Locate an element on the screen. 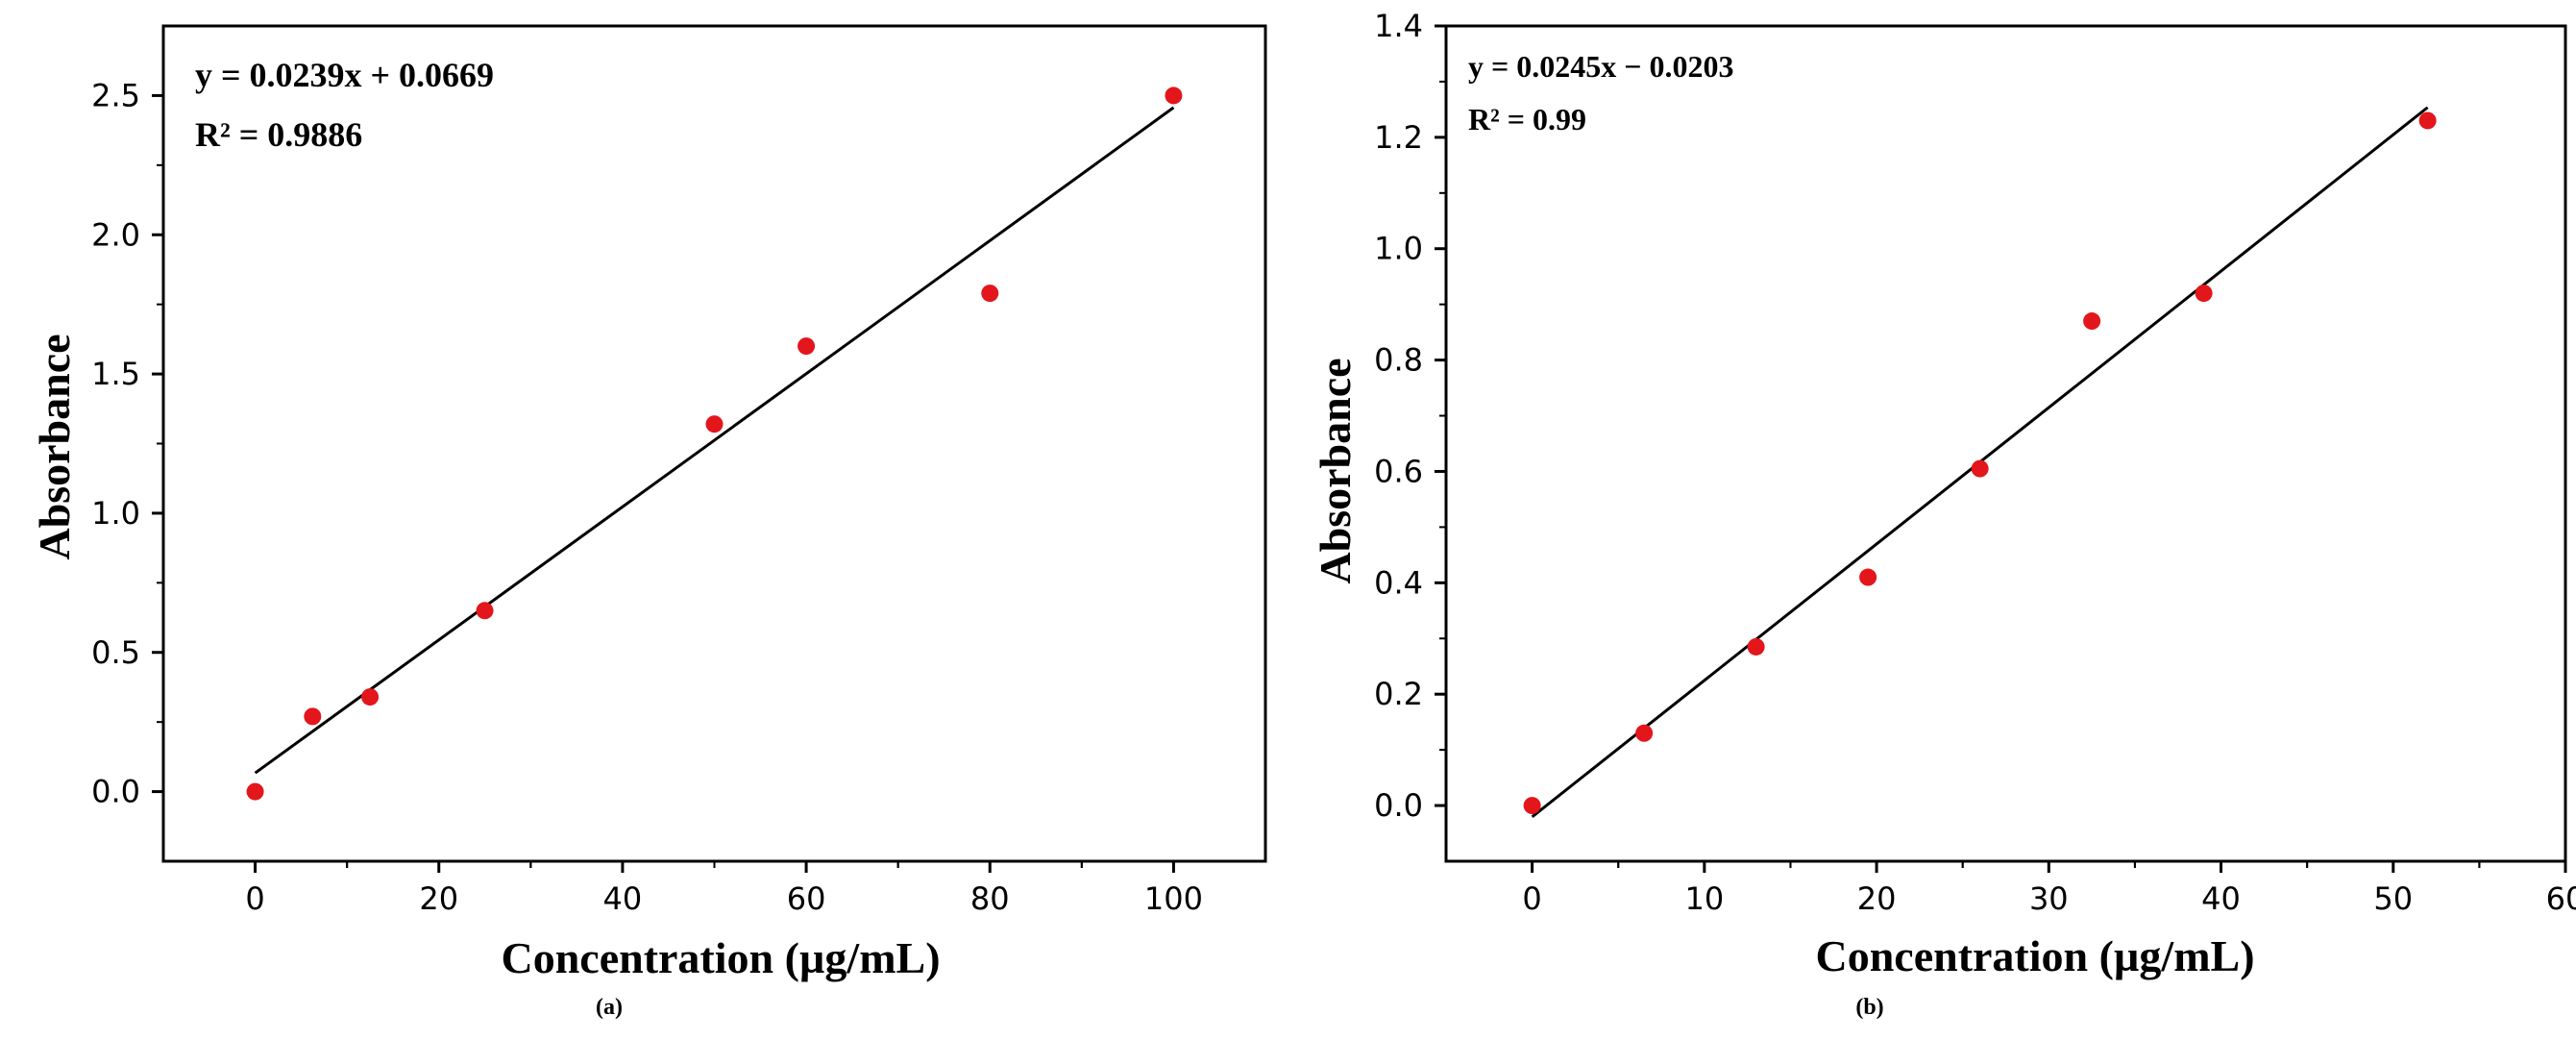  y-tick-label: 0.6 is located at coordinates (1398, 471).